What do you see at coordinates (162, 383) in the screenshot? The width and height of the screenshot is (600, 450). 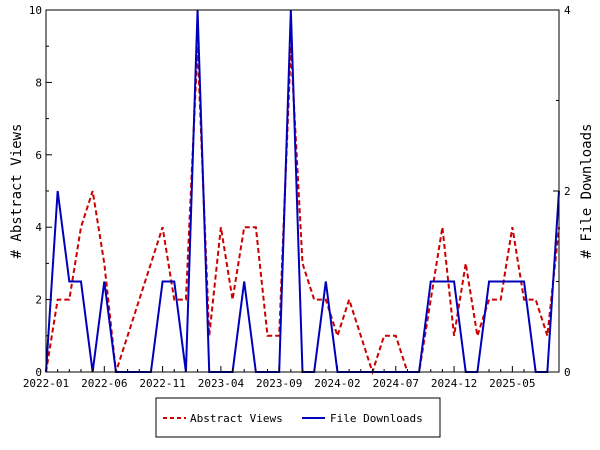 I see `x-tick-label: 2022-11` at bounding box center [162, 383].